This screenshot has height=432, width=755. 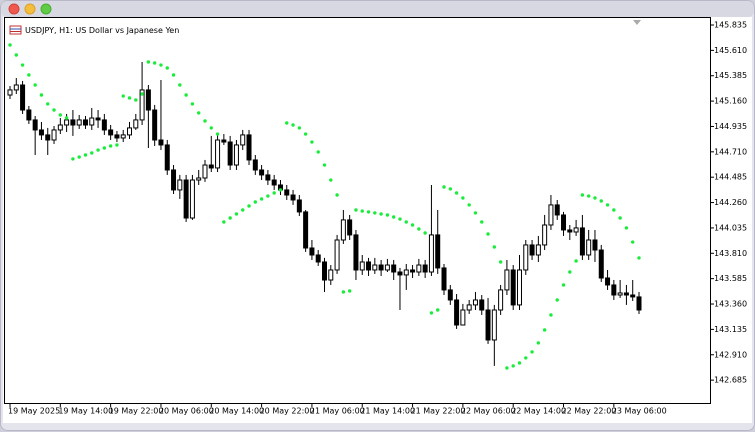 What do you see at coordinates (14, 9) in the screenshot?
I see `close-button` at bounding box center [14, 9].